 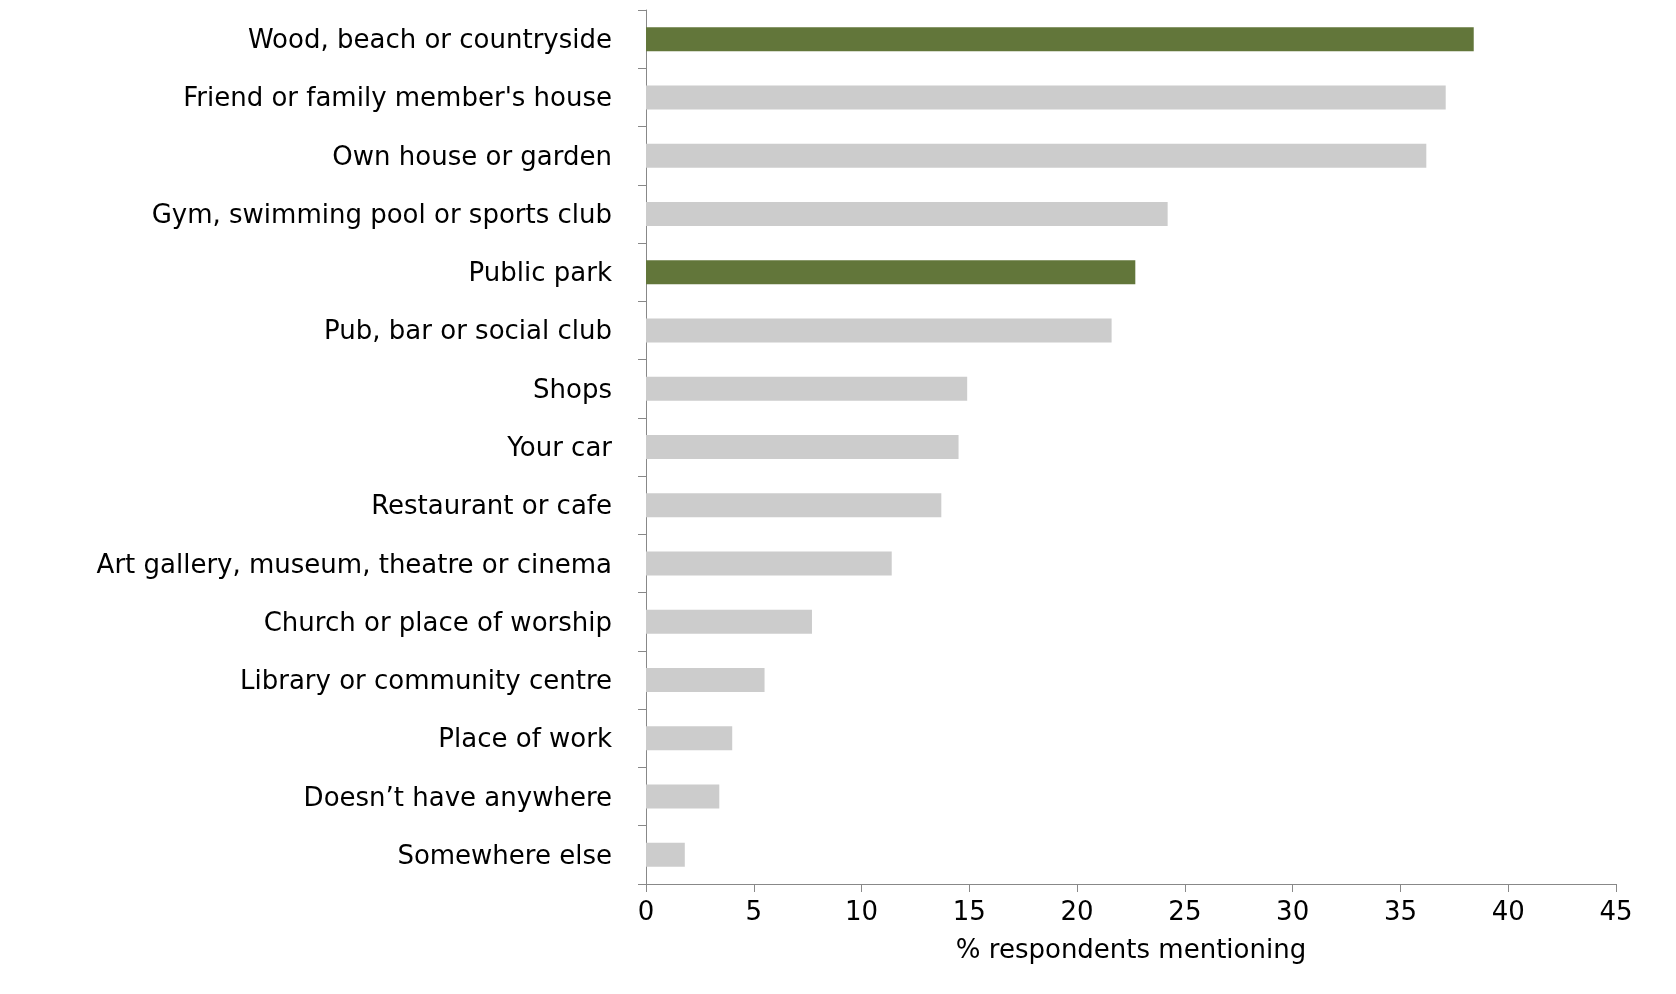 What do you see at coordinates (354, 563) in the screenshot?
I see `y-tick-label: Art gallery, museum, theatre or cinema` at bounding box center [354, 563].